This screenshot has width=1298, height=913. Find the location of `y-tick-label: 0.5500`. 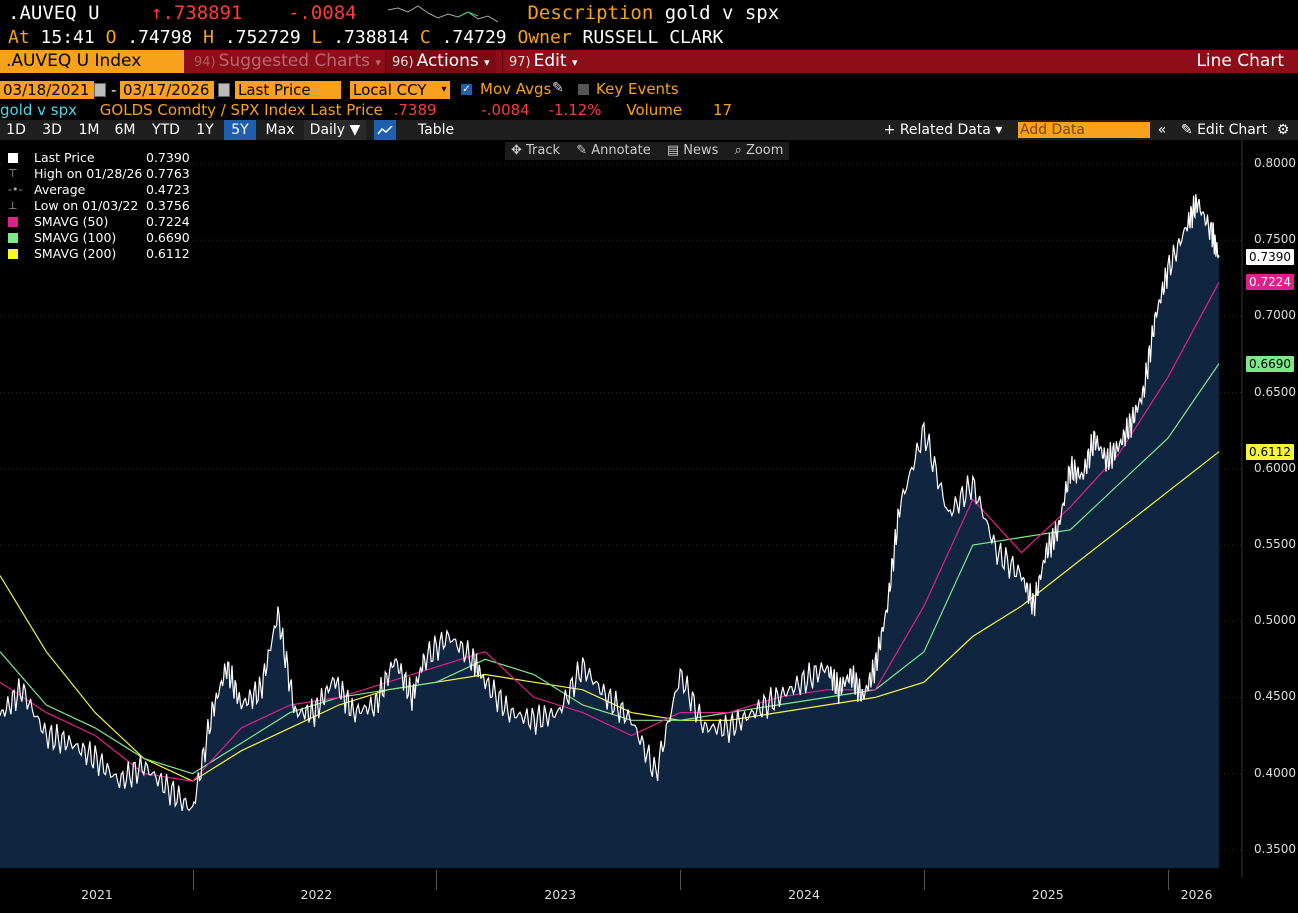

y-tick-label: 0.5500 is located at coordinates (1275, 544).